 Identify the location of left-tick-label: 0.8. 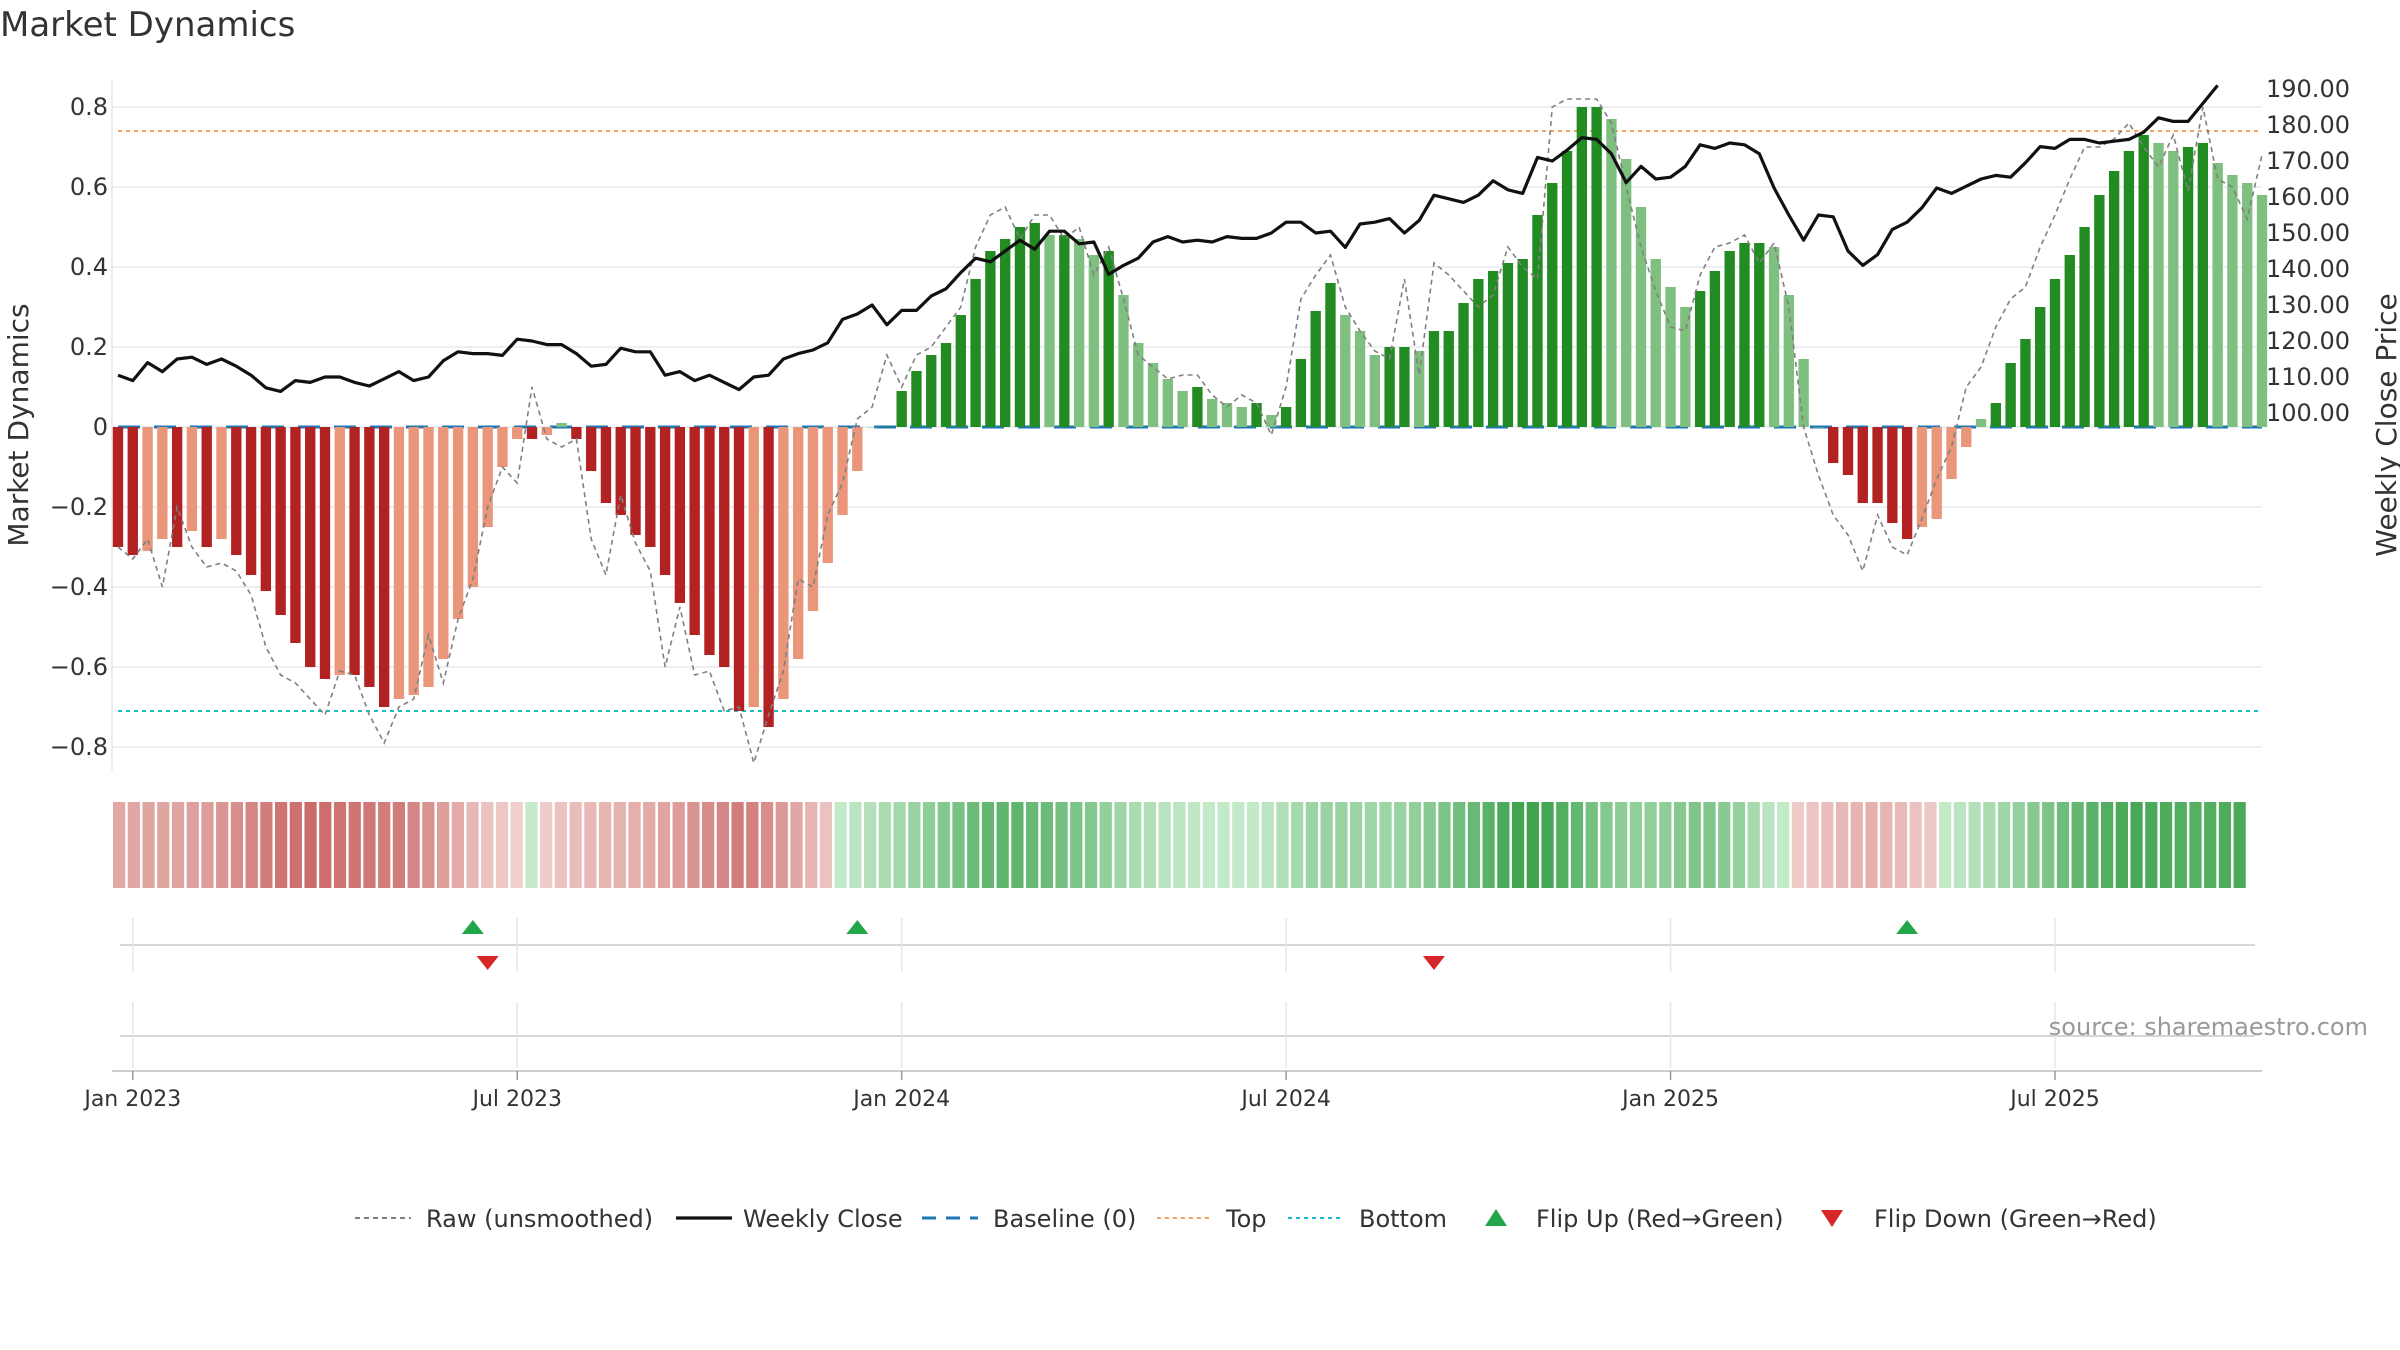
(89, 107).